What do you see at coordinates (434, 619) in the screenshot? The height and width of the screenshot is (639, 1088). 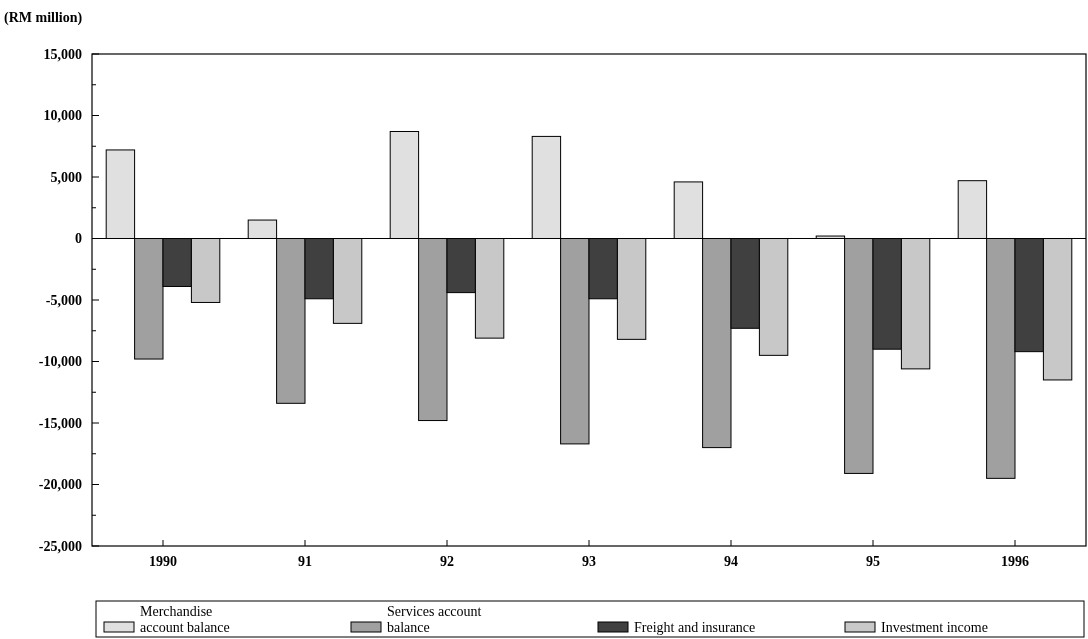 I see `legend-label: Services account balance` at bounding box center [434, 619].